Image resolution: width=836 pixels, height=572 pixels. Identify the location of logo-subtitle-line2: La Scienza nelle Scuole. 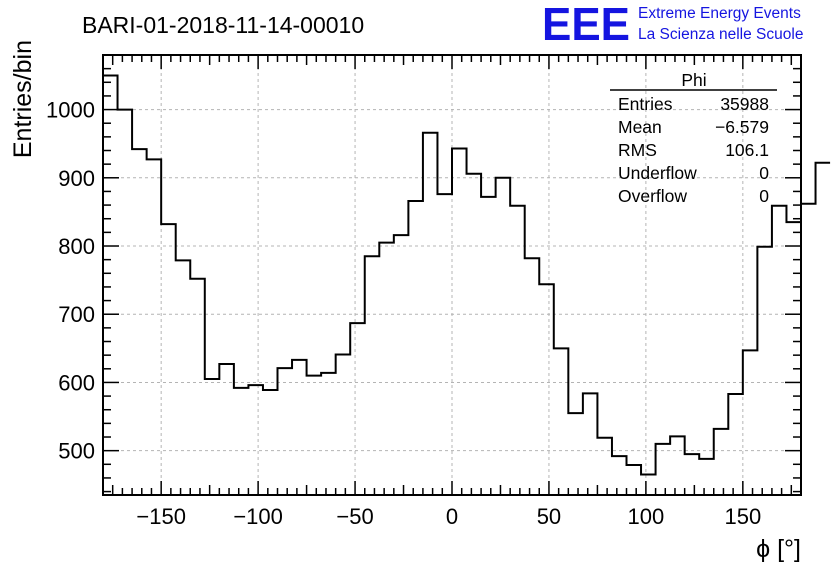
(720, 34).